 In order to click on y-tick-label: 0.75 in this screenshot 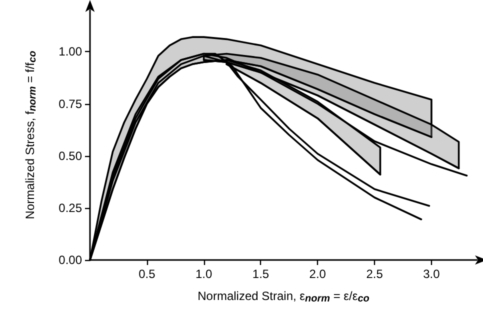, I will do `click(70, 103)`.